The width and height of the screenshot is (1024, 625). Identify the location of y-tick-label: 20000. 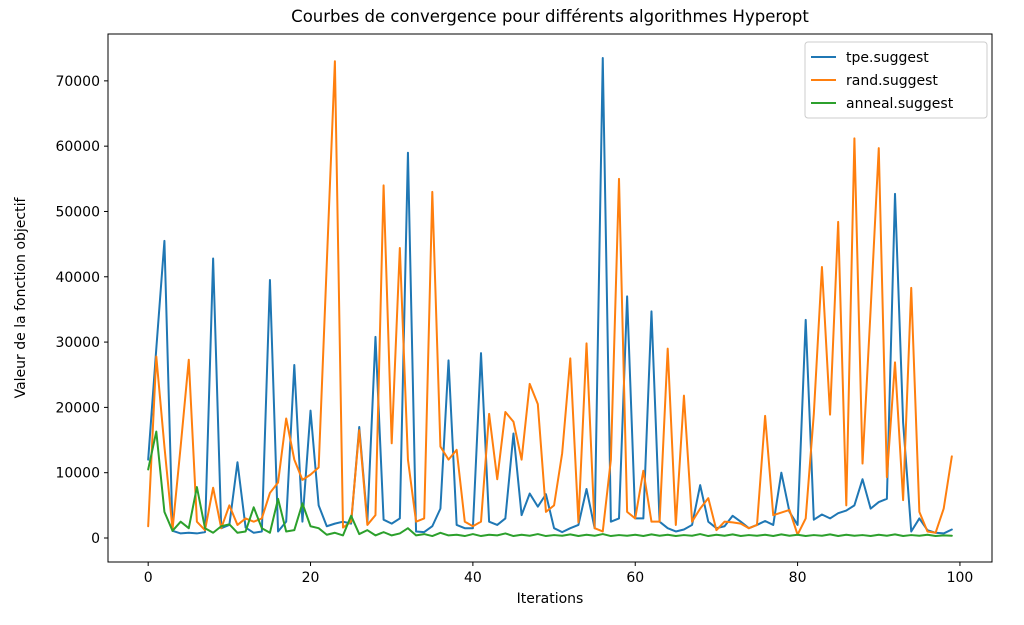
(77, 408).